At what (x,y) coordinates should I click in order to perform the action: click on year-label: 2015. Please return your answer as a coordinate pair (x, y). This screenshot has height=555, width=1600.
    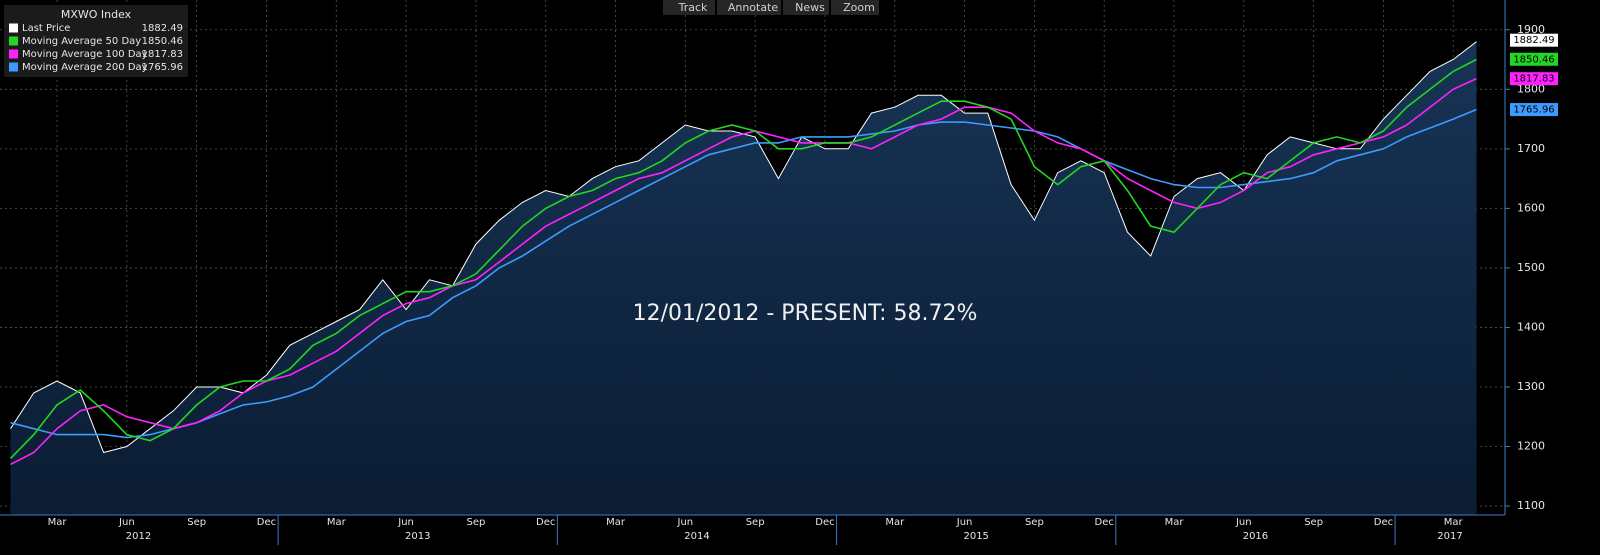
    Looking at the image, I should click on (975, 536).